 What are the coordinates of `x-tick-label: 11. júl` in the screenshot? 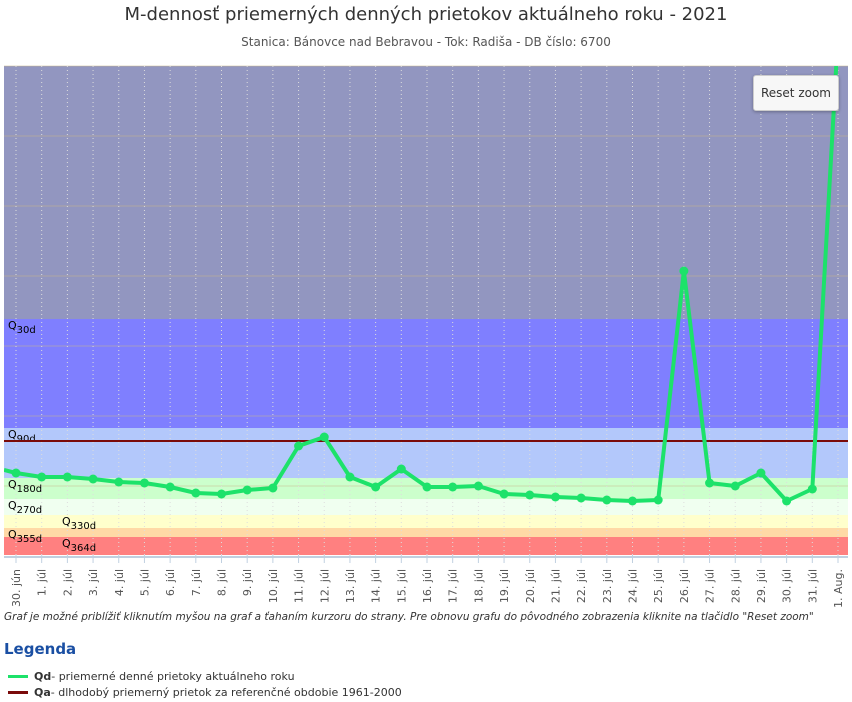 It's located at (299, 586).